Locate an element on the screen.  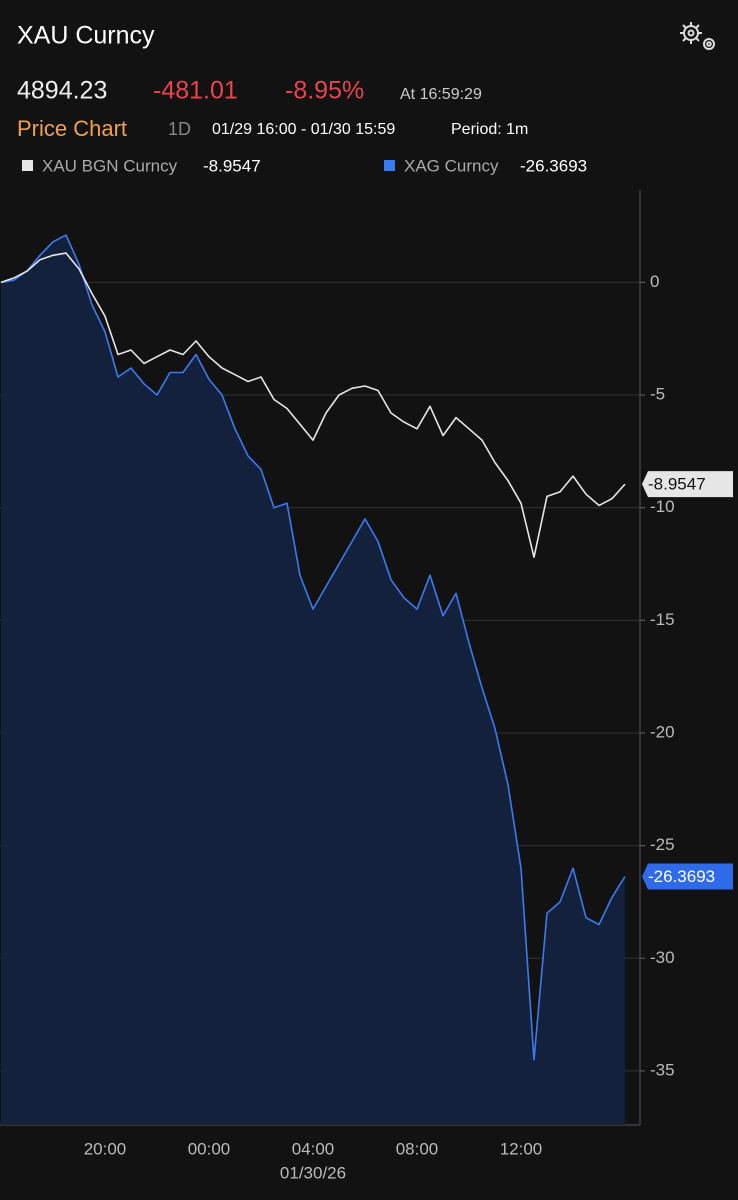
date-window: 01/29 16:00 - 01/30 15:59 is located at coordinates (303, 129).